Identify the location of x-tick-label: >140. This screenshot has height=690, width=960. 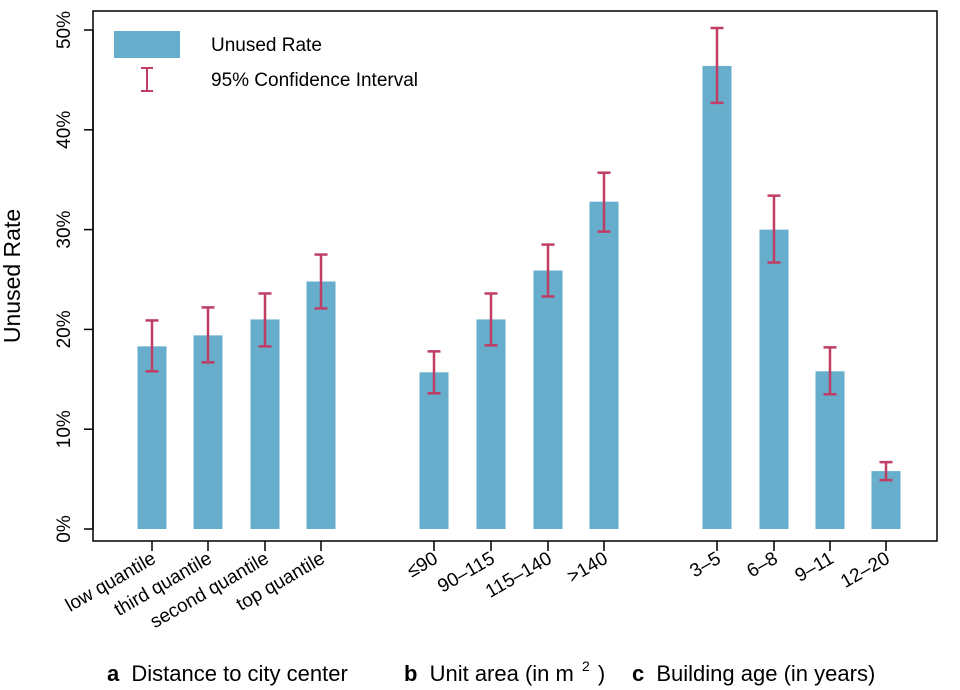
(588, 568).